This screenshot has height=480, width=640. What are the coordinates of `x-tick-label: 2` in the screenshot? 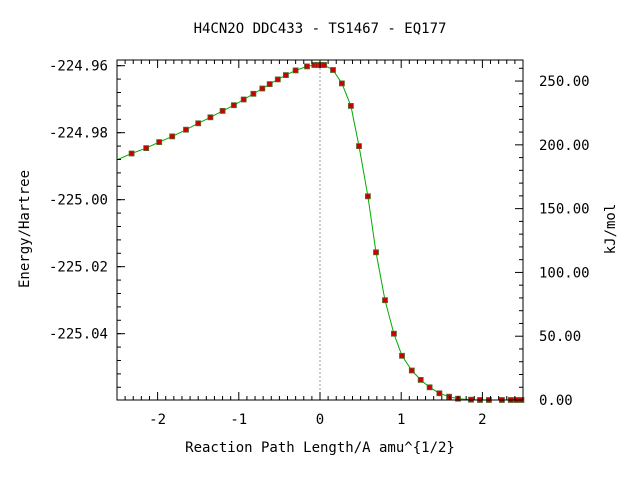 It's located at (482, 420).